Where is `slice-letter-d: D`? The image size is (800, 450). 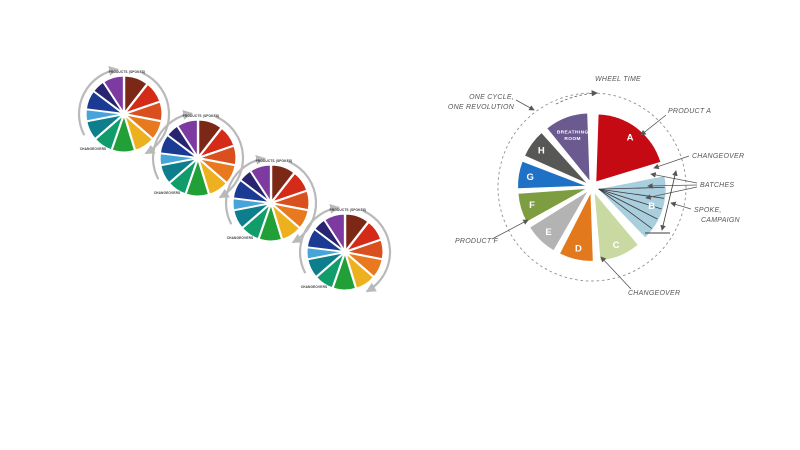 slice-letter-d: D is located at coordinates (578, 248).